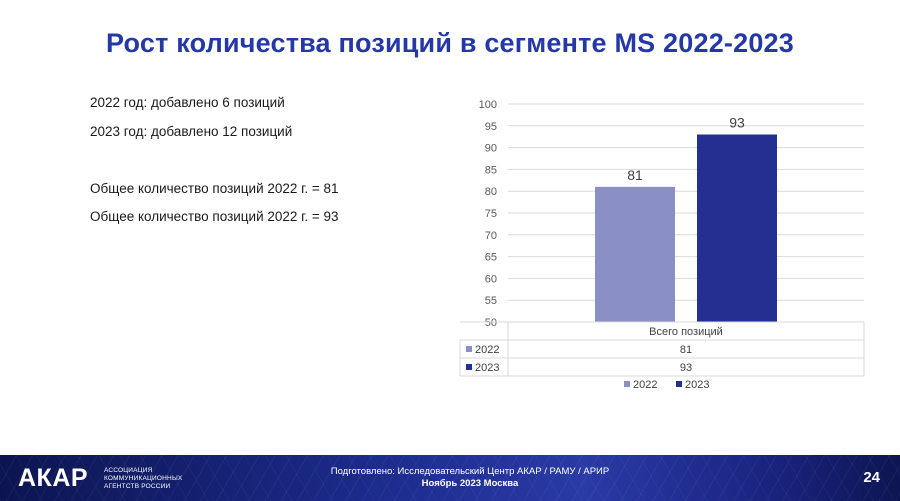  Describe the element at coordinates (128, 470) in the screenshot. I see `logo-subtitle-line: АССОЦИАЦИЯ` at that location.